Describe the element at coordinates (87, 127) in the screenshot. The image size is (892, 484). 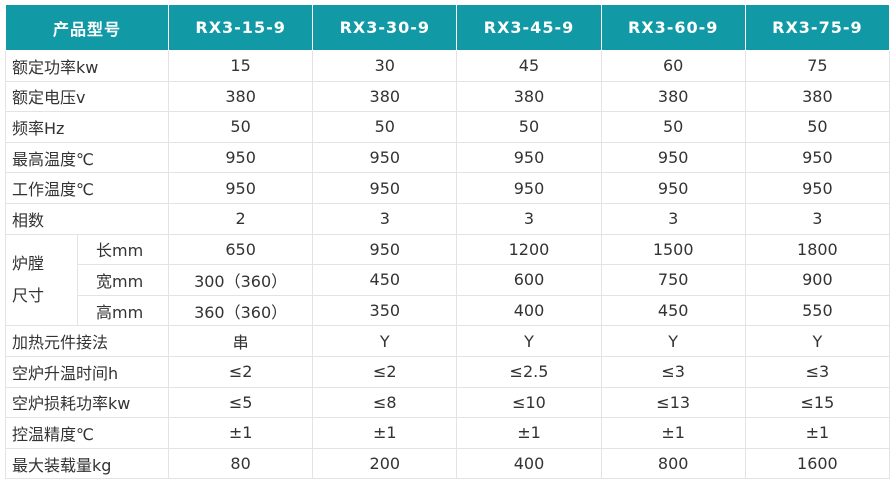
I see `row-label: 频率Hz` at that location.